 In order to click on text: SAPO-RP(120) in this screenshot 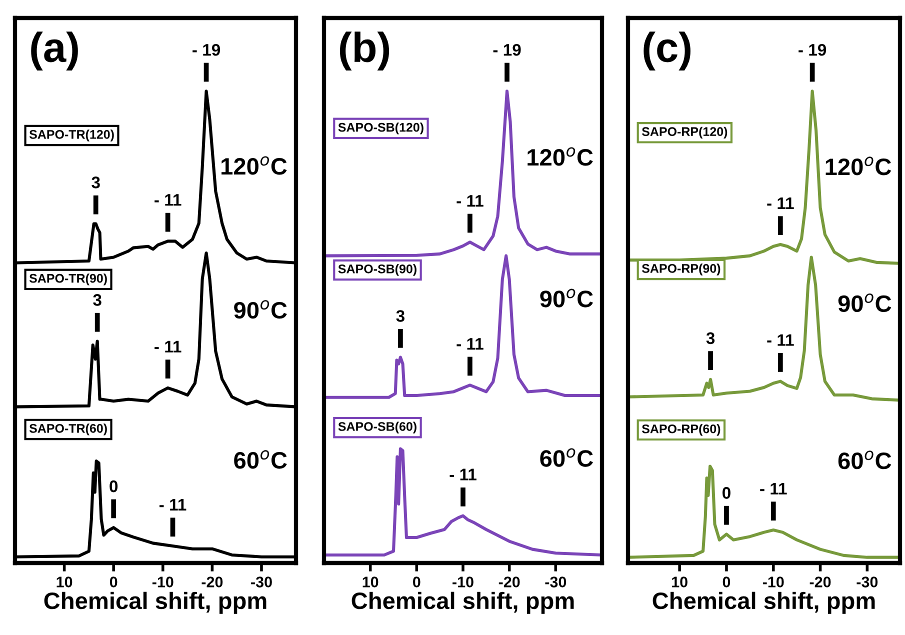, I will do `click(685, 132)`.